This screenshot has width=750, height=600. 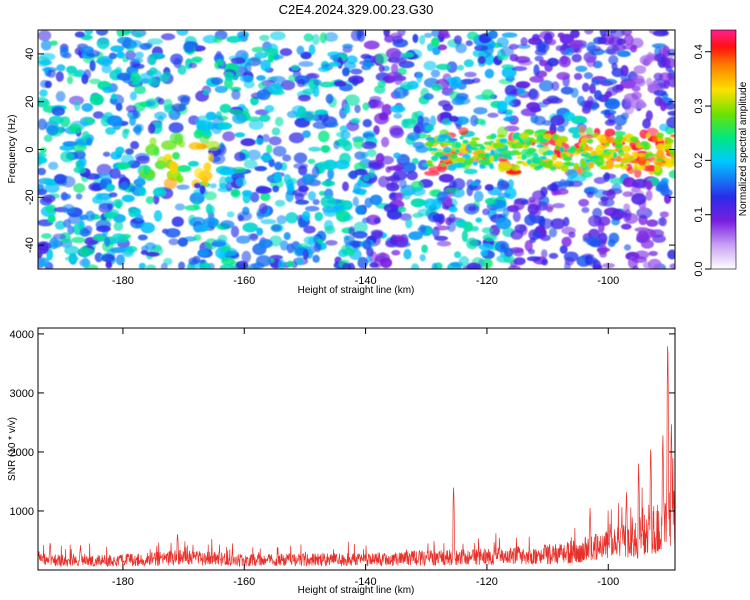 What do you see at coordinates (22, 512) in the screenshot?
I see `y-tick-label: 1000` at bounding box center [22, 512].